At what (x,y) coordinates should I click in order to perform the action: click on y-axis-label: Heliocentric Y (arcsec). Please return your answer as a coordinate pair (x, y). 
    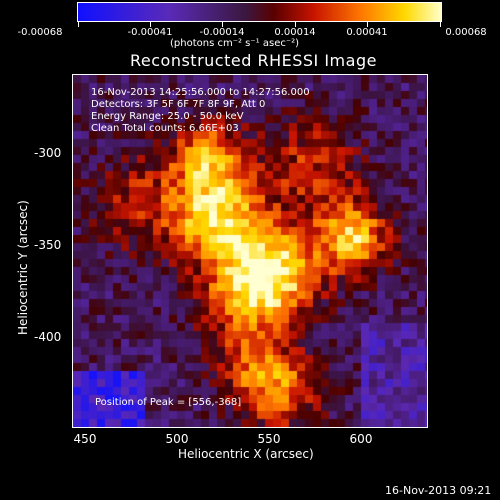
    Looking at the image, I should click on (23, 267).